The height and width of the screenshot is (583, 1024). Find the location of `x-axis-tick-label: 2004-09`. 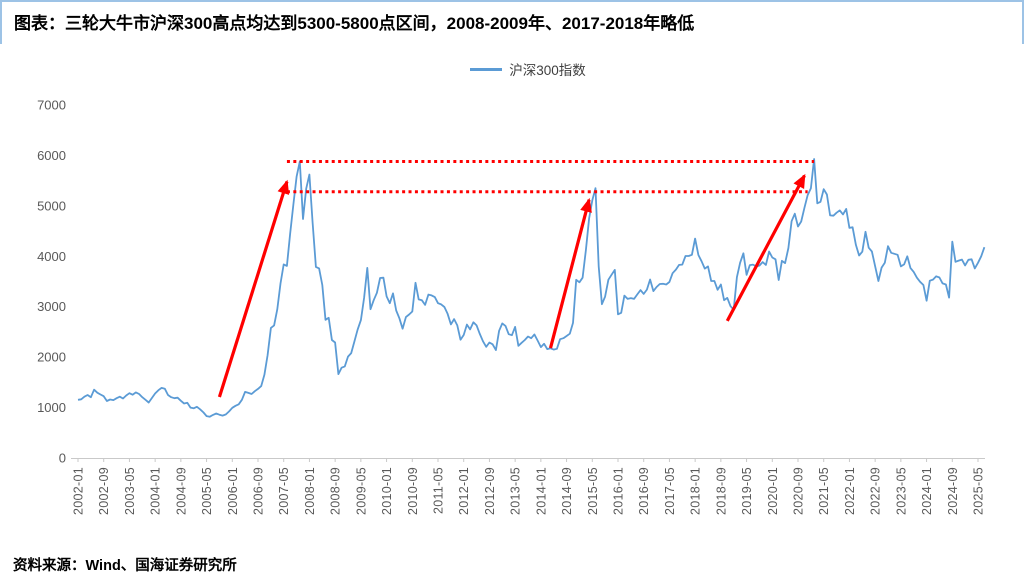

x-axis-tick-label: 2004-09 is located at coordinates (181, 491).